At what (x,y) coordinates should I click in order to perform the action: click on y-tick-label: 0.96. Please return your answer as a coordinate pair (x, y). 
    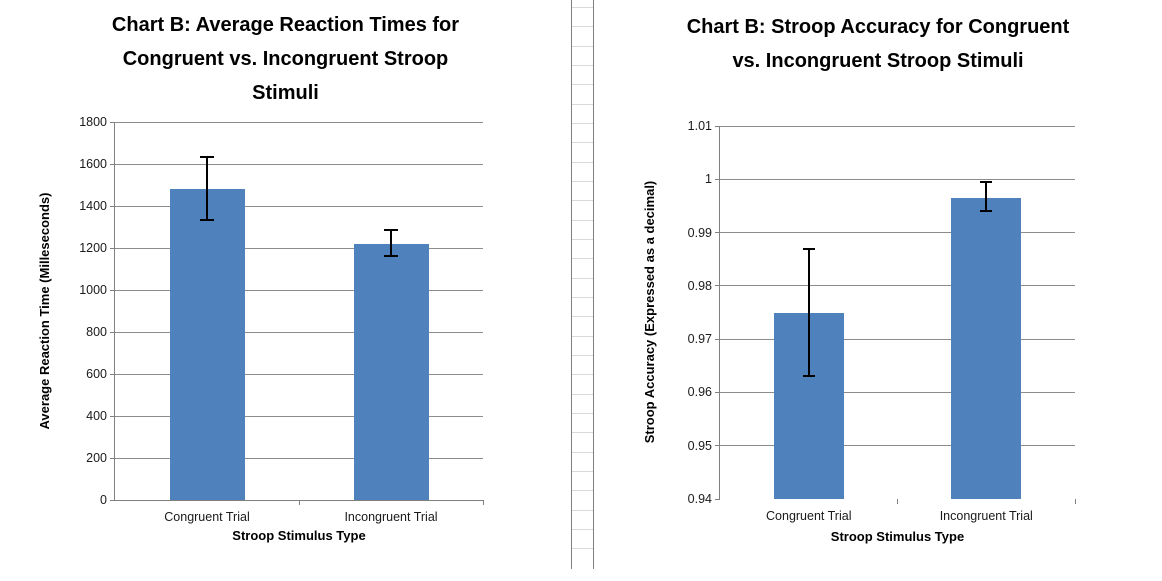
    Looking at the image, I should click on (699, 392).